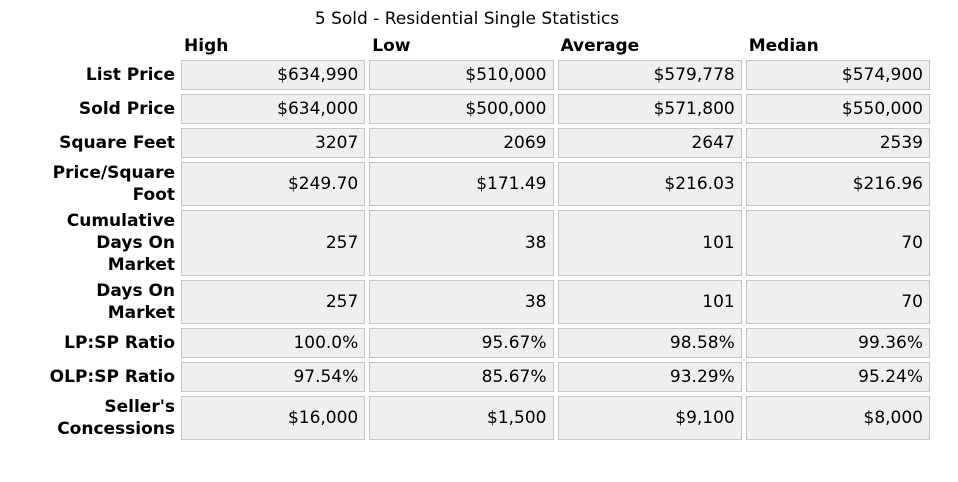  I want to click on stat-cell: 93.29%, so click(649, 377).